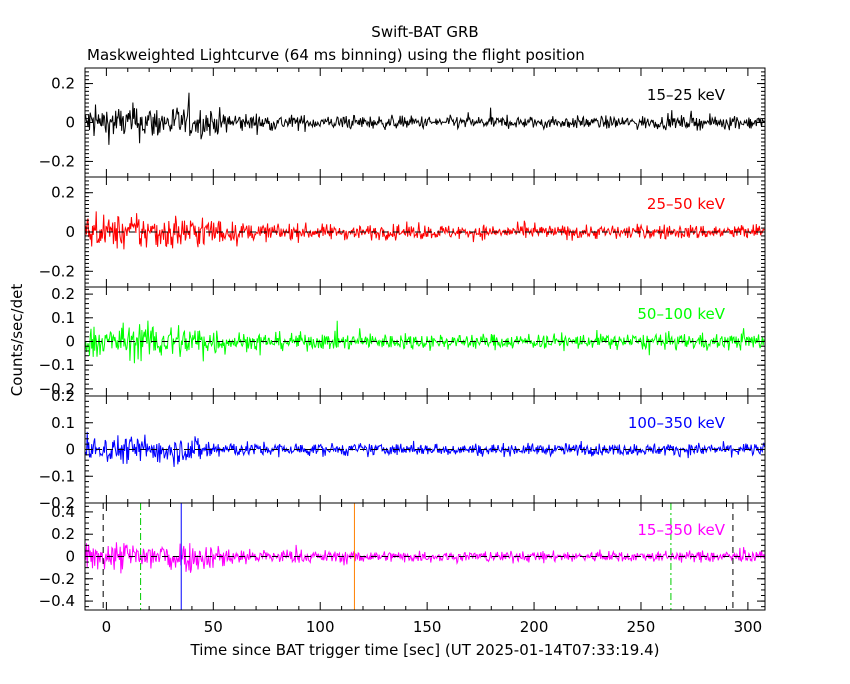  I want to click on panel-5: −0.4 −0.2 0 0.2 0.4 15–350 keV, so click(402, 556).